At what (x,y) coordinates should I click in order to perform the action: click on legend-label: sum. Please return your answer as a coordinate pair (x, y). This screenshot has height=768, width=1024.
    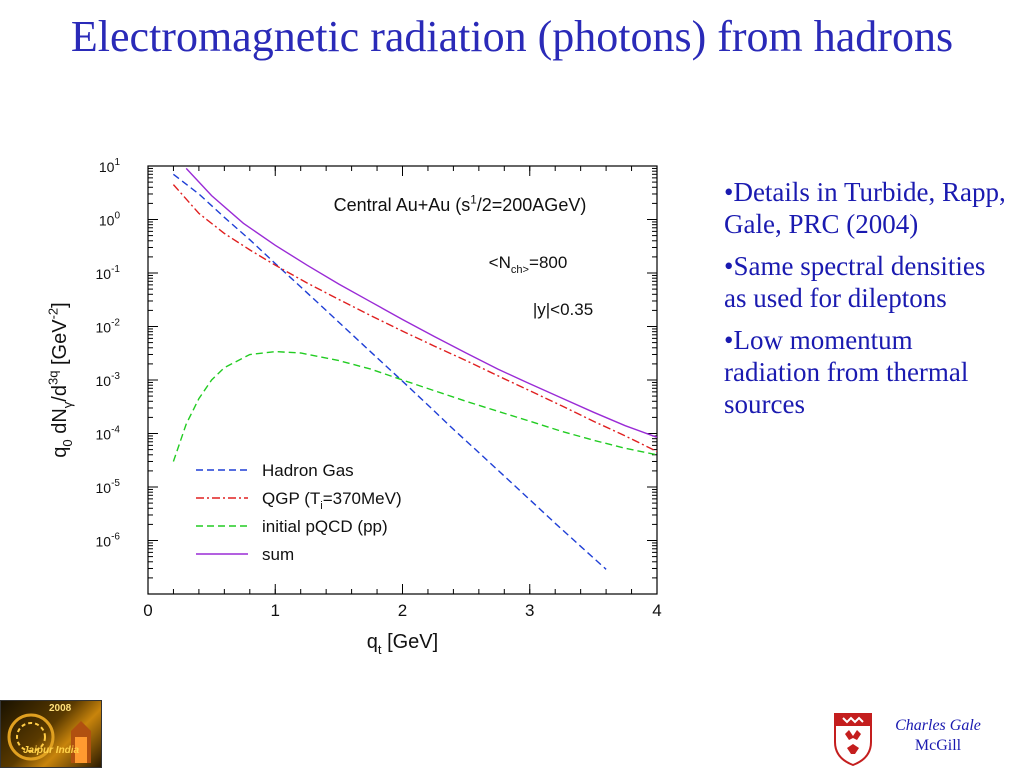
    Looking at the image, I should click on (278, 554).